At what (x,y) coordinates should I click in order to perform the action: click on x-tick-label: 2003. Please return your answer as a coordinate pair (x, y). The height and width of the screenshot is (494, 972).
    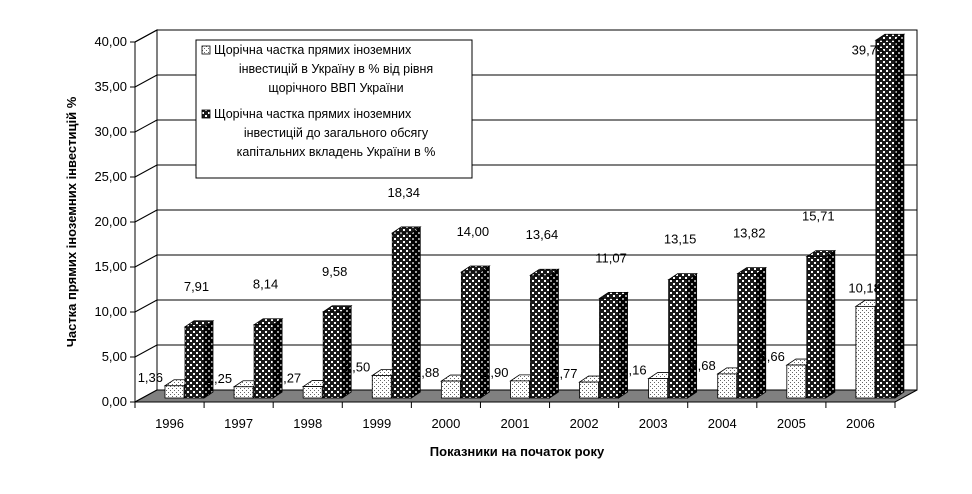
    Looking at the image, I should click on (653, 423).